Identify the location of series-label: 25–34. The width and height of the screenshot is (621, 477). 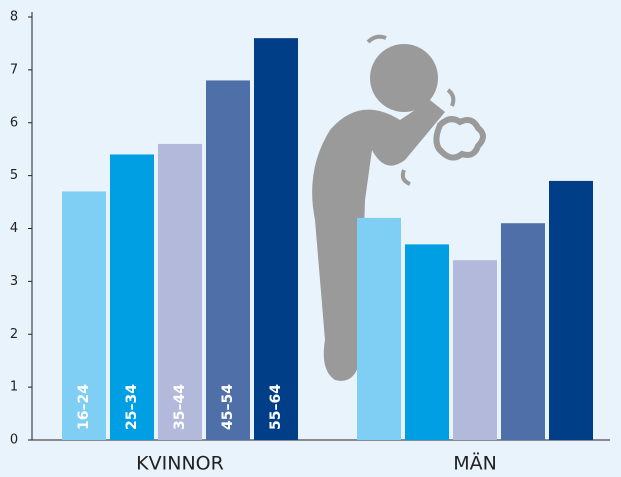
(132, 407).